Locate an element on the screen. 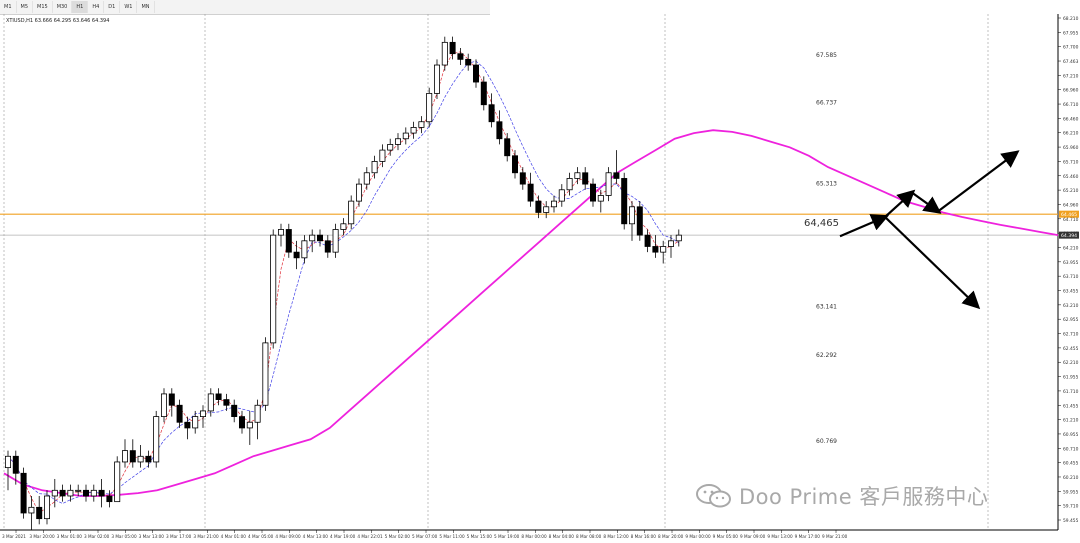  timeframe-button-m30: M30 is located at coordinates (63, 7).